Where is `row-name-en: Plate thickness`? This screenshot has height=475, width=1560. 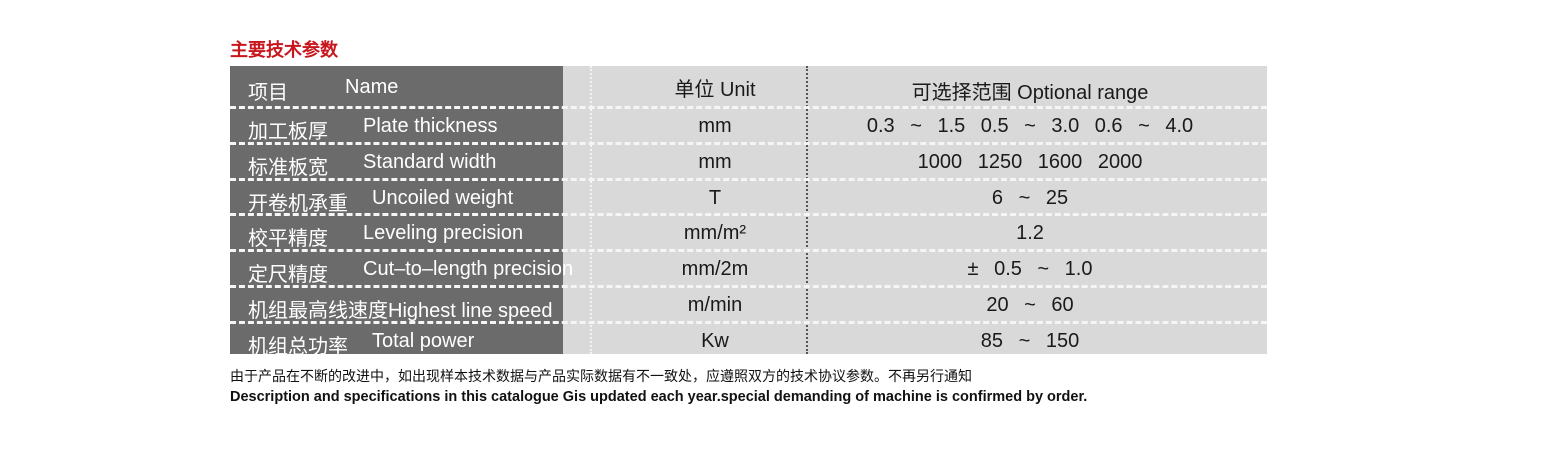 row-name-en: Plate thickness is located at coordinates (430, 126).